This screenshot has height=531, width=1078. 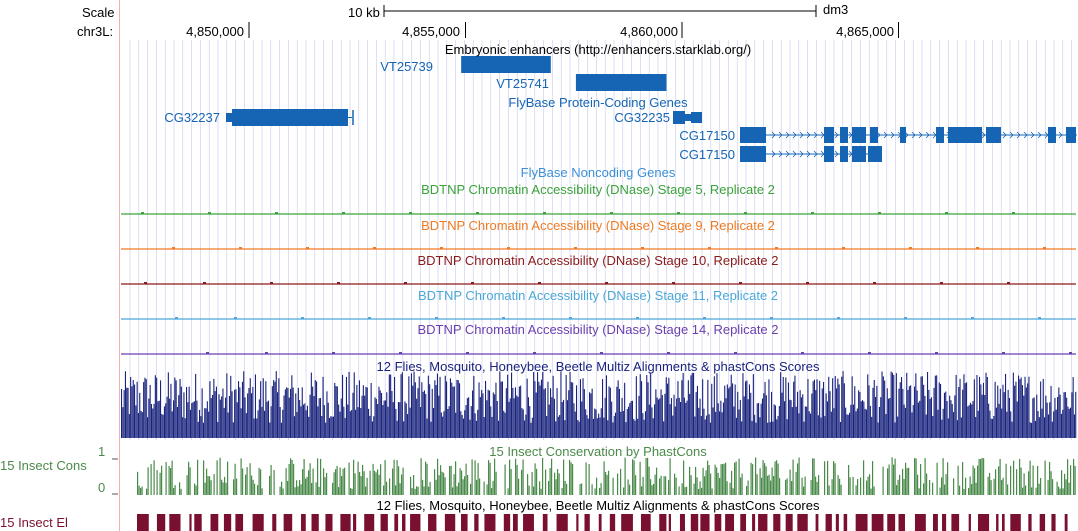 I want to click on enhancer-label-vt25739: VT25739, so click(x=406, y=66).